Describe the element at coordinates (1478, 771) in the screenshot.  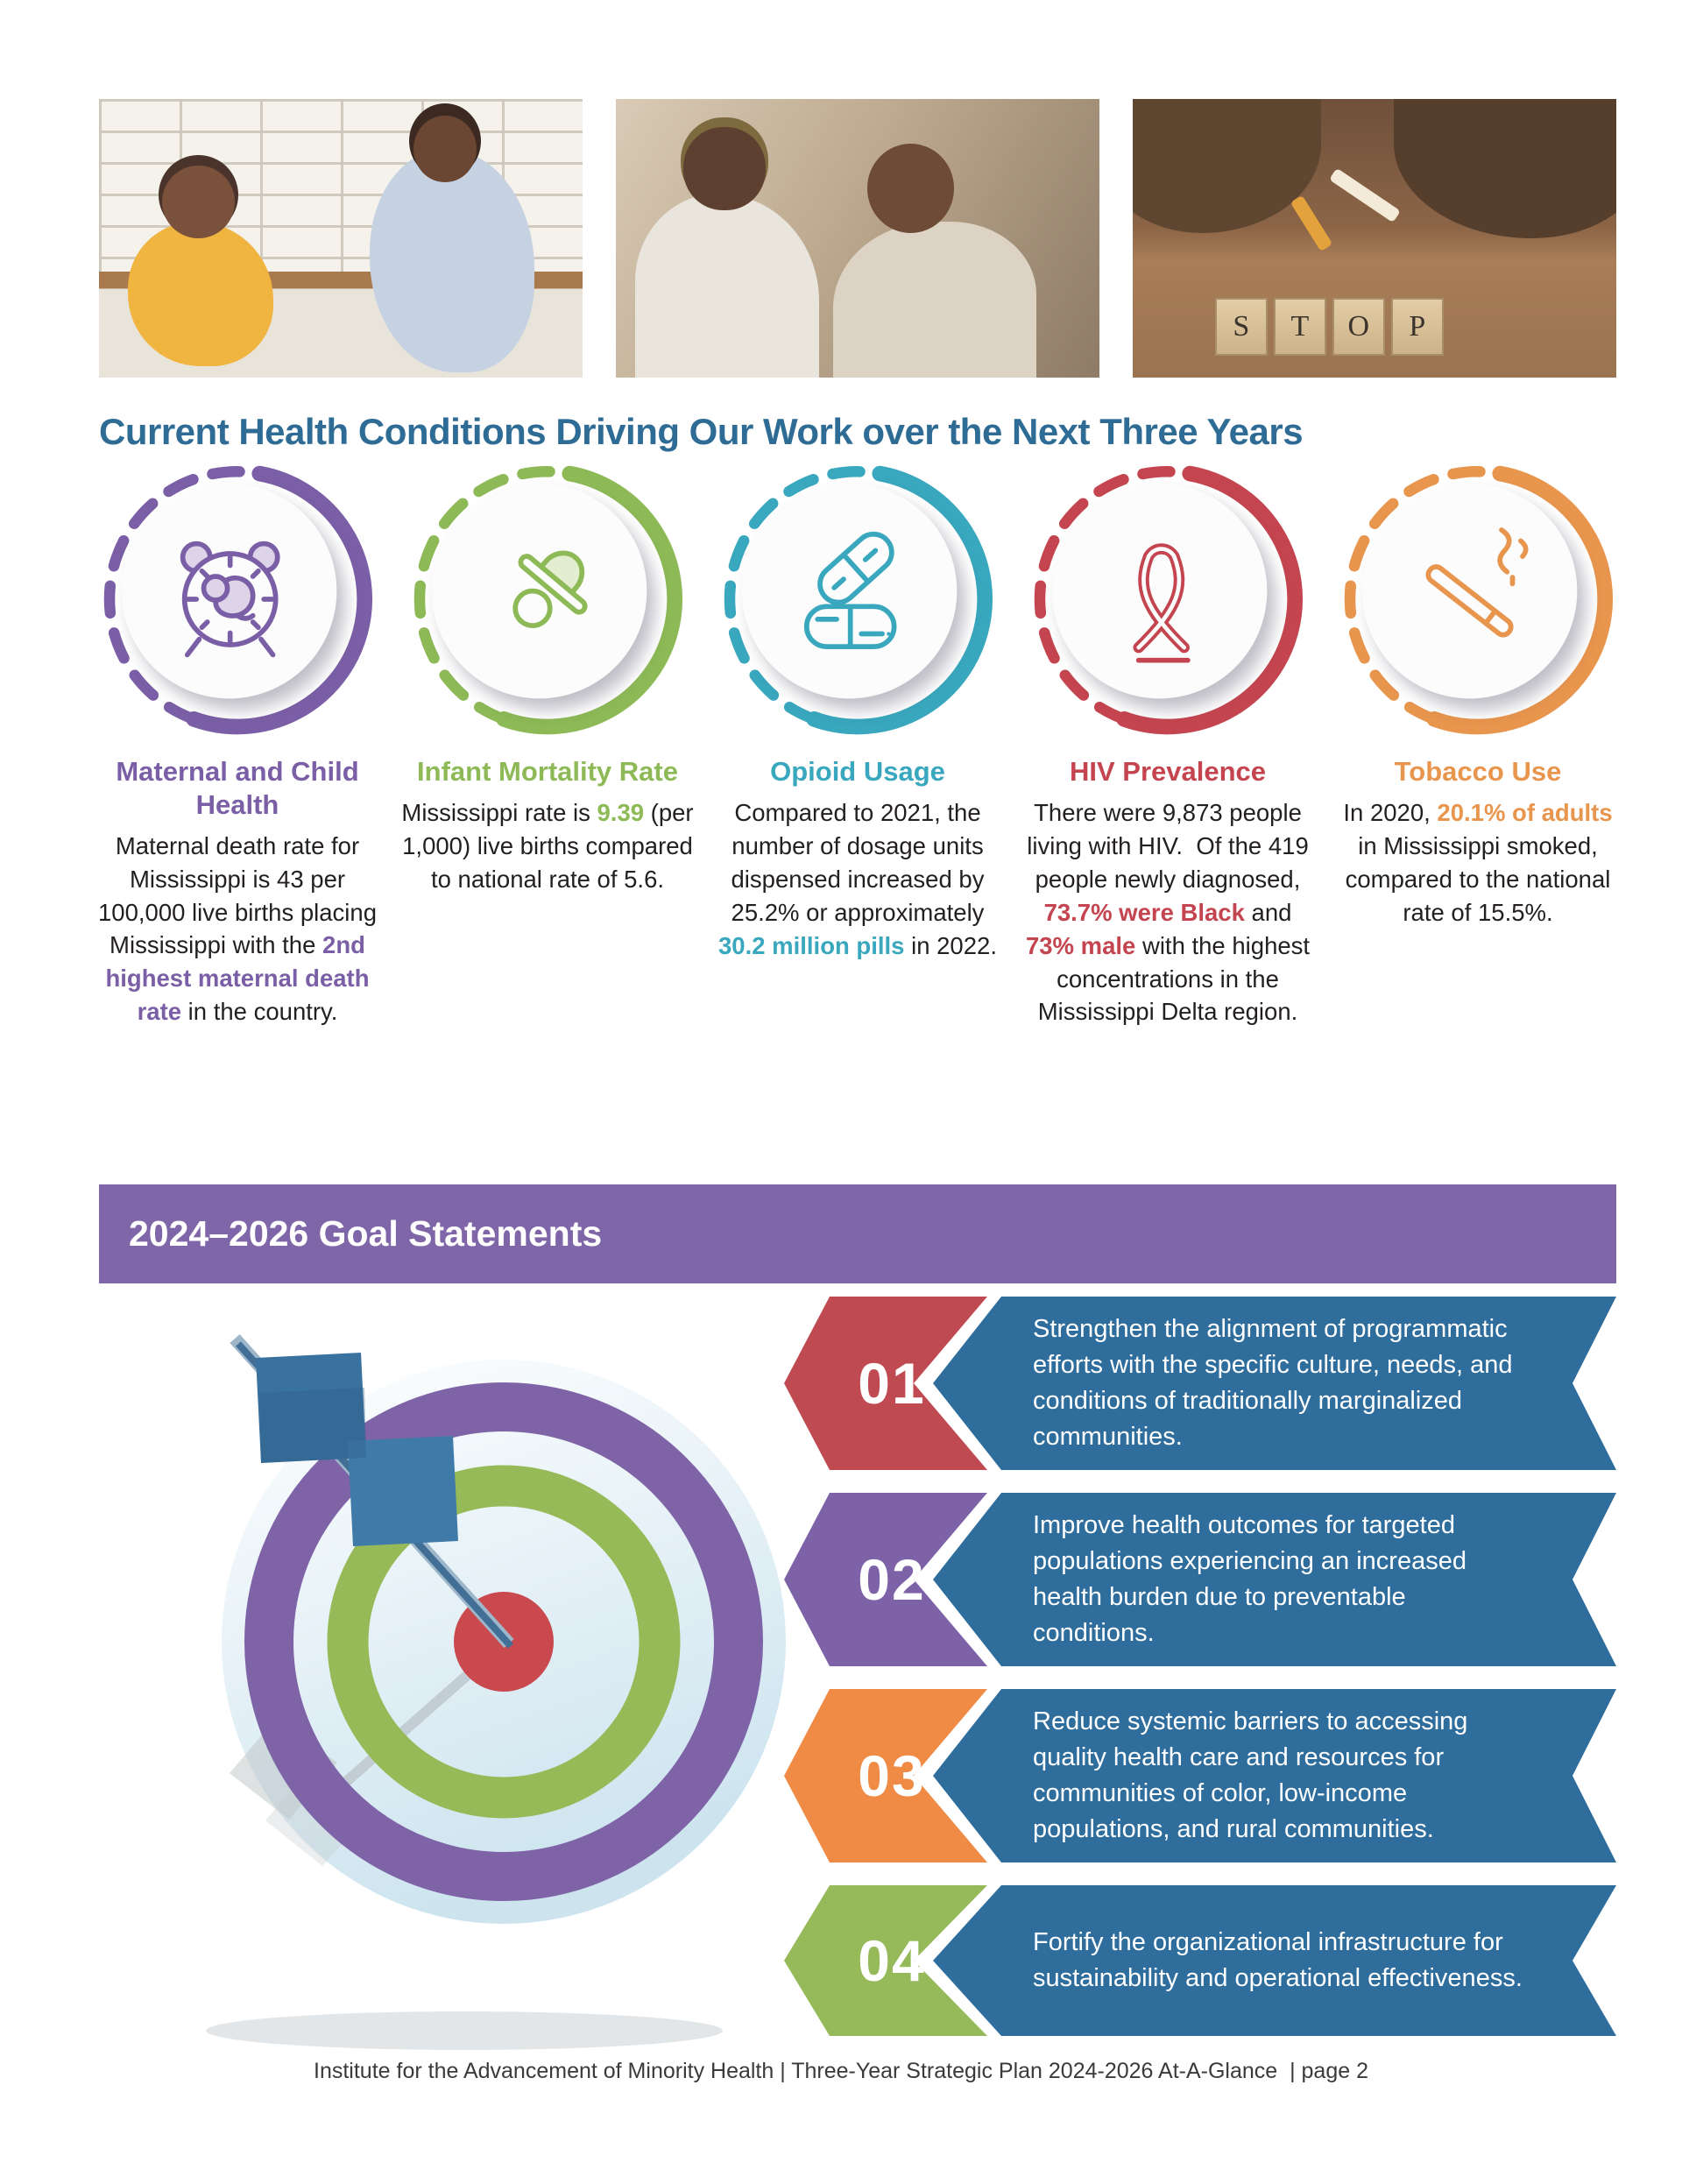
I see `condition-title: Tobacco Use` at that location.